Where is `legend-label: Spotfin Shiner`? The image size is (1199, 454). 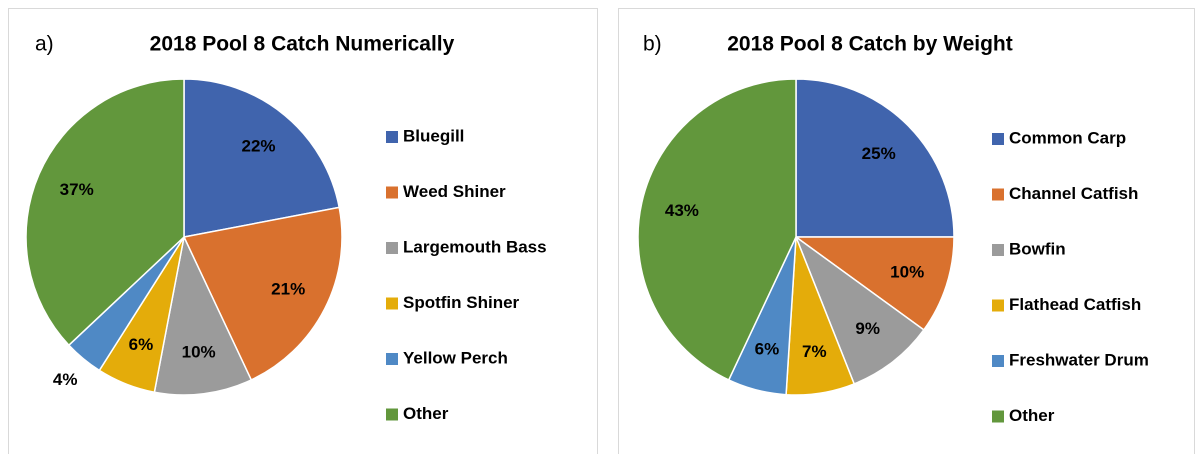
legend-label: Spotfin Shiner is located at coordinates (461, 302).